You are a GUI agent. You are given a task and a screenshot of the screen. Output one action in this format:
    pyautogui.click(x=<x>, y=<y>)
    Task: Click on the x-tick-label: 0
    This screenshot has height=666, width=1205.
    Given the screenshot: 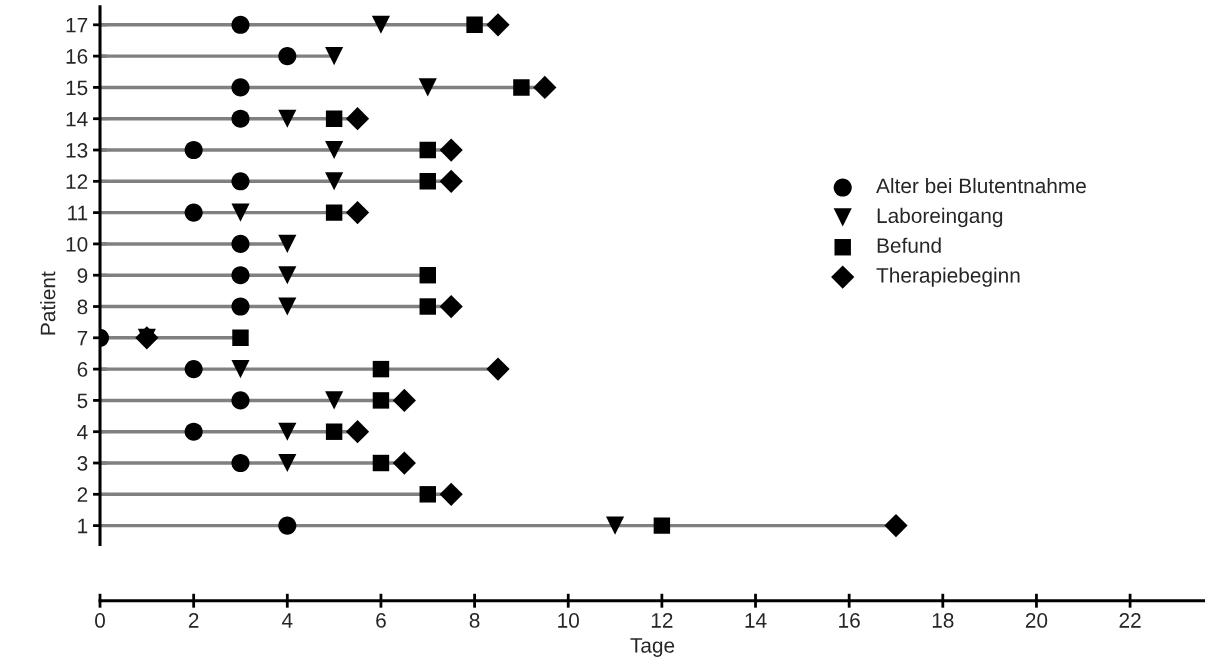 What is the action you would take?
    pyautogui.click(x=100, y=620)
    